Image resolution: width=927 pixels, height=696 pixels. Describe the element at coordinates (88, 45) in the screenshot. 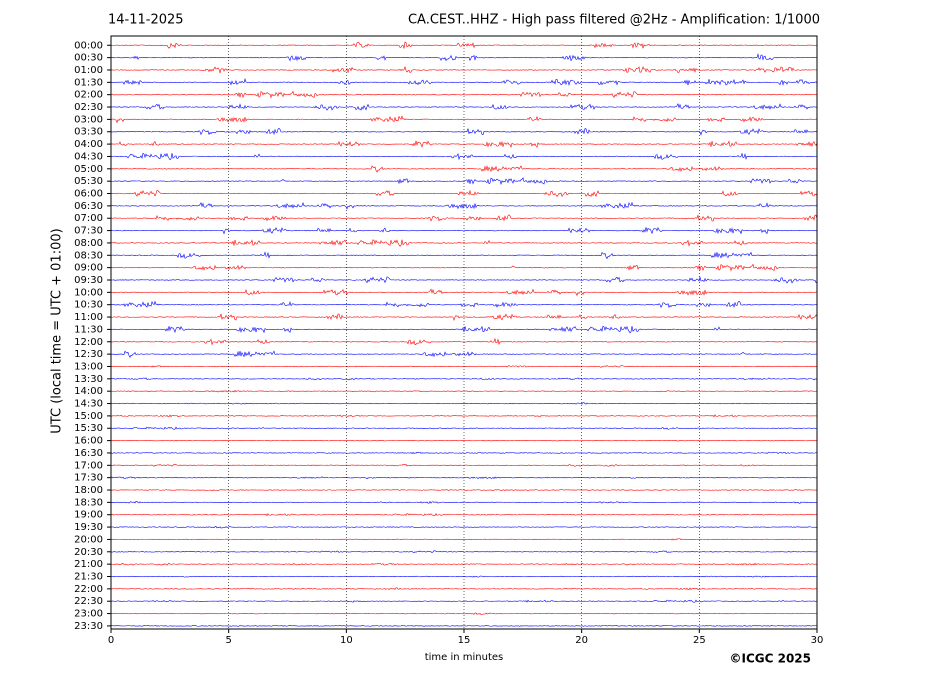

I see `y-tick-label: 00:00` at that location.